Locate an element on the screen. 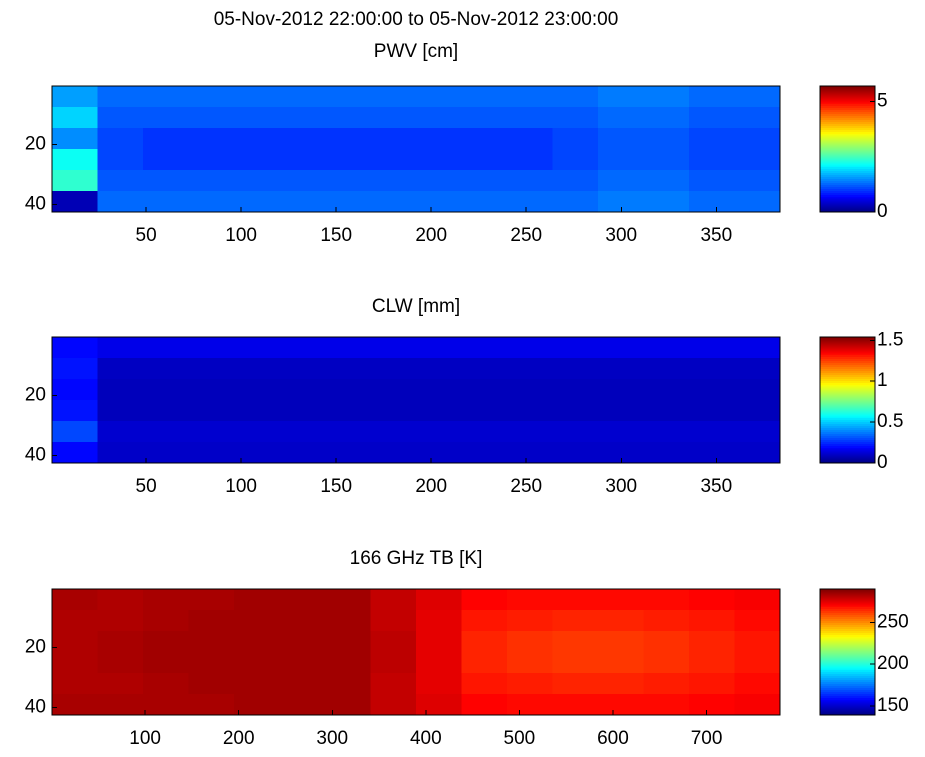  colorbar-tick-label: 0 is located at coordinates (882, 462).